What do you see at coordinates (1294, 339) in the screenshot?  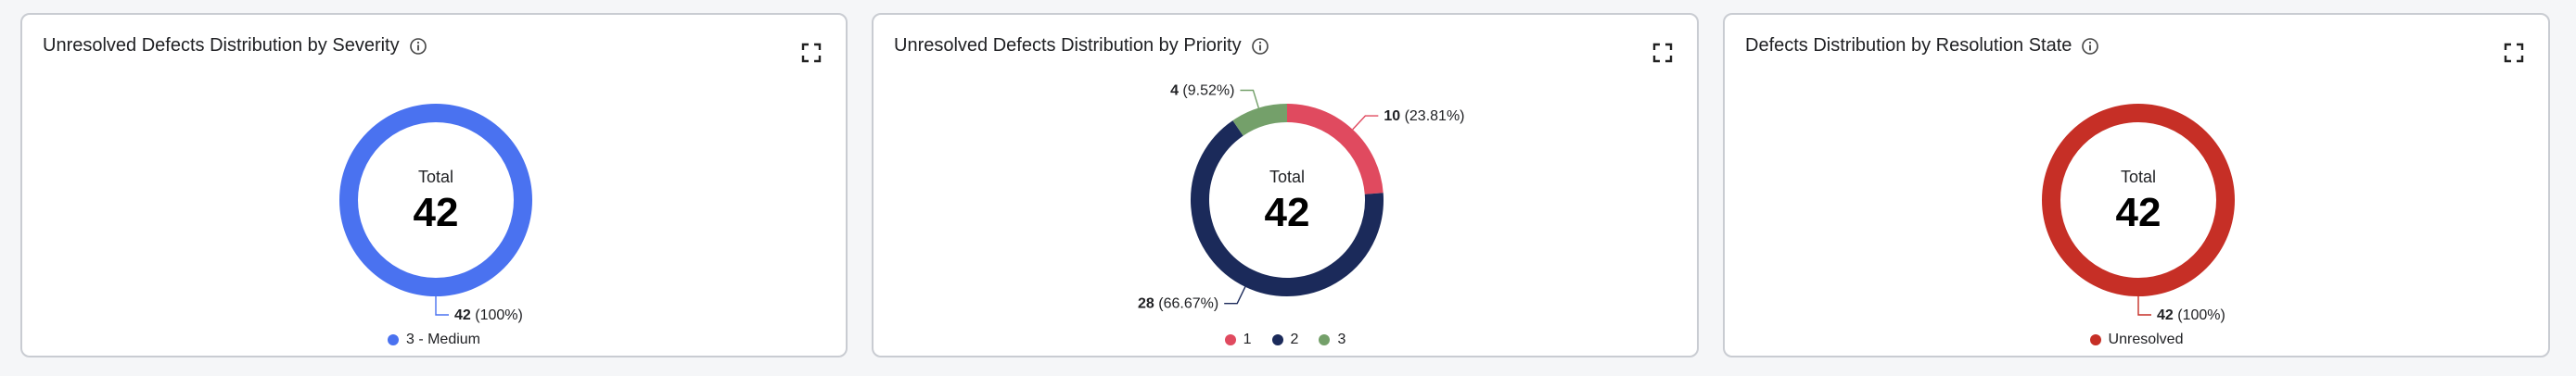 I see `legend-label: 2` at bounding box center [1294, 339].